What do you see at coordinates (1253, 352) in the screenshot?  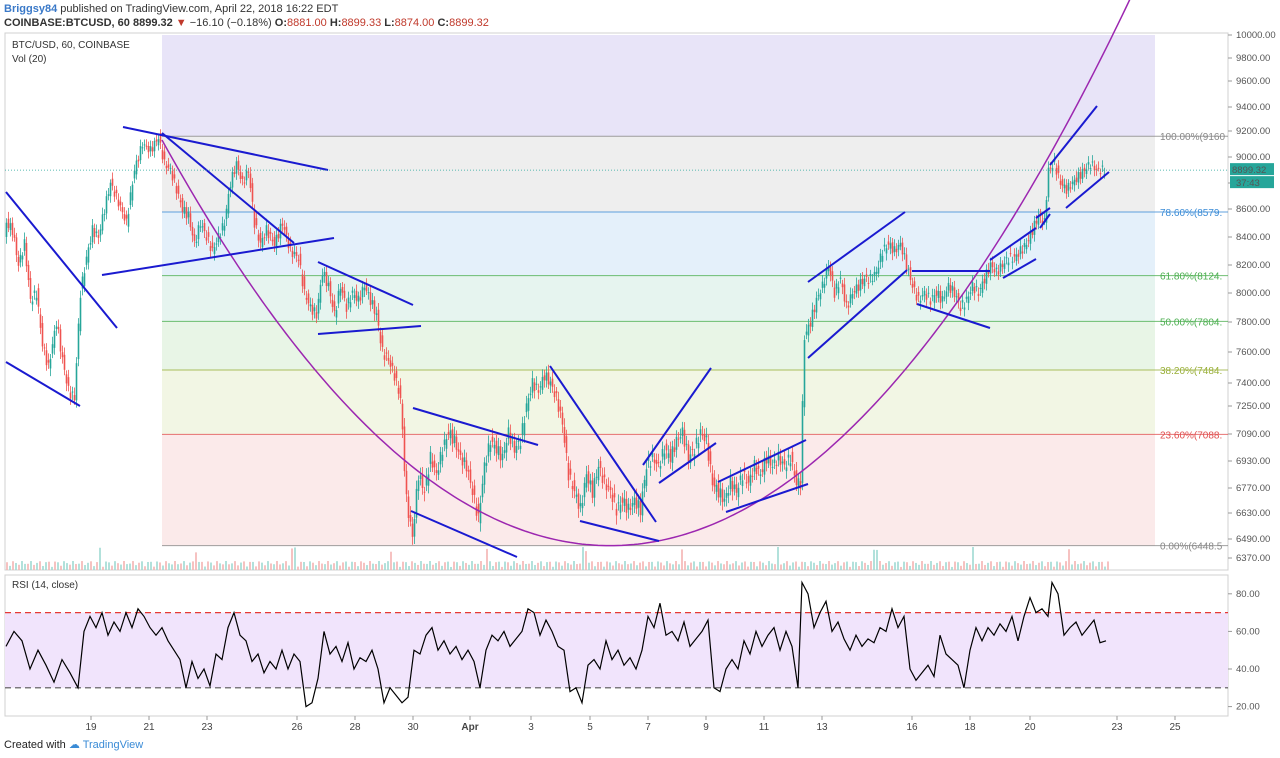 I see `price-tick-label: 7600.00` at bounding box center [1253, 352].